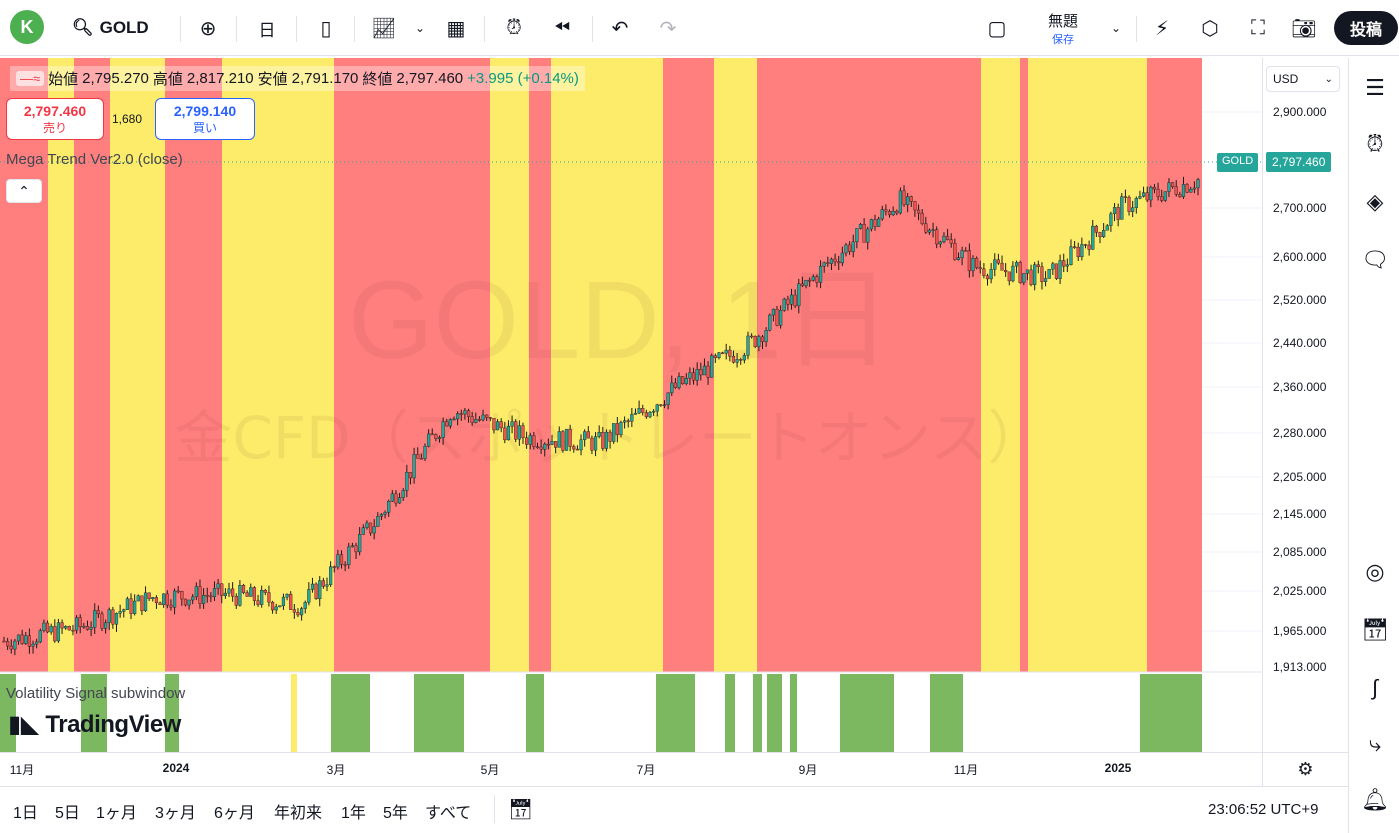 Image resolution: width=1399 pixels, height=833 pixels. I want to click on goto-date-icon: 📅︎, so click(521, 810).